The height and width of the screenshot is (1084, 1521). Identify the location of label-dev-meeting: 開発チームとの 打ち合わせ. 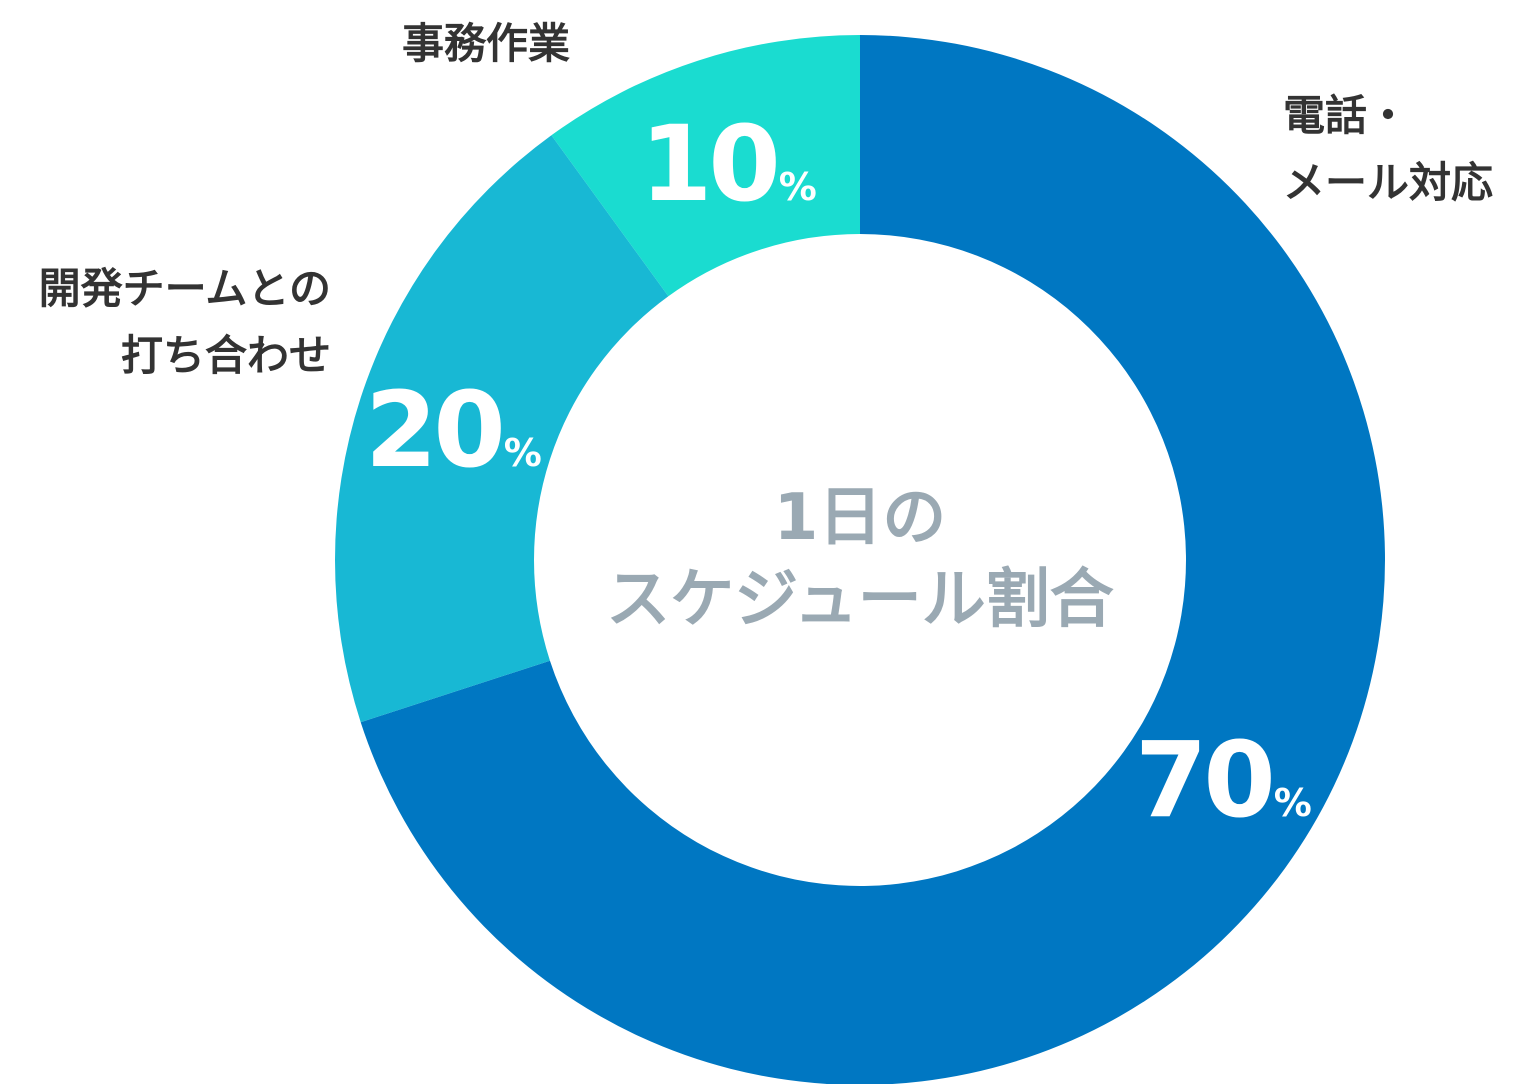
(185, 322).